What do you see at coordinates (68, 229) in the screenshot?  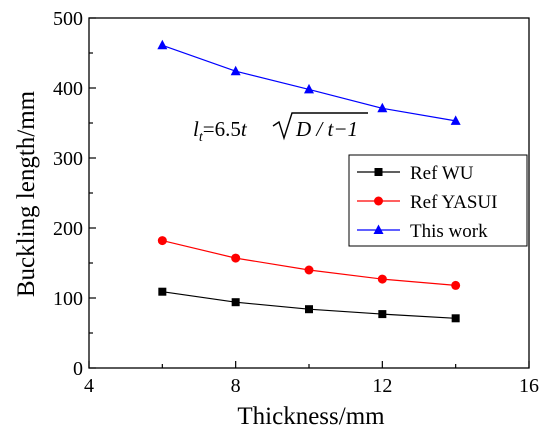 I see `y-tick-label: 200` at bounding box center [68, 229].